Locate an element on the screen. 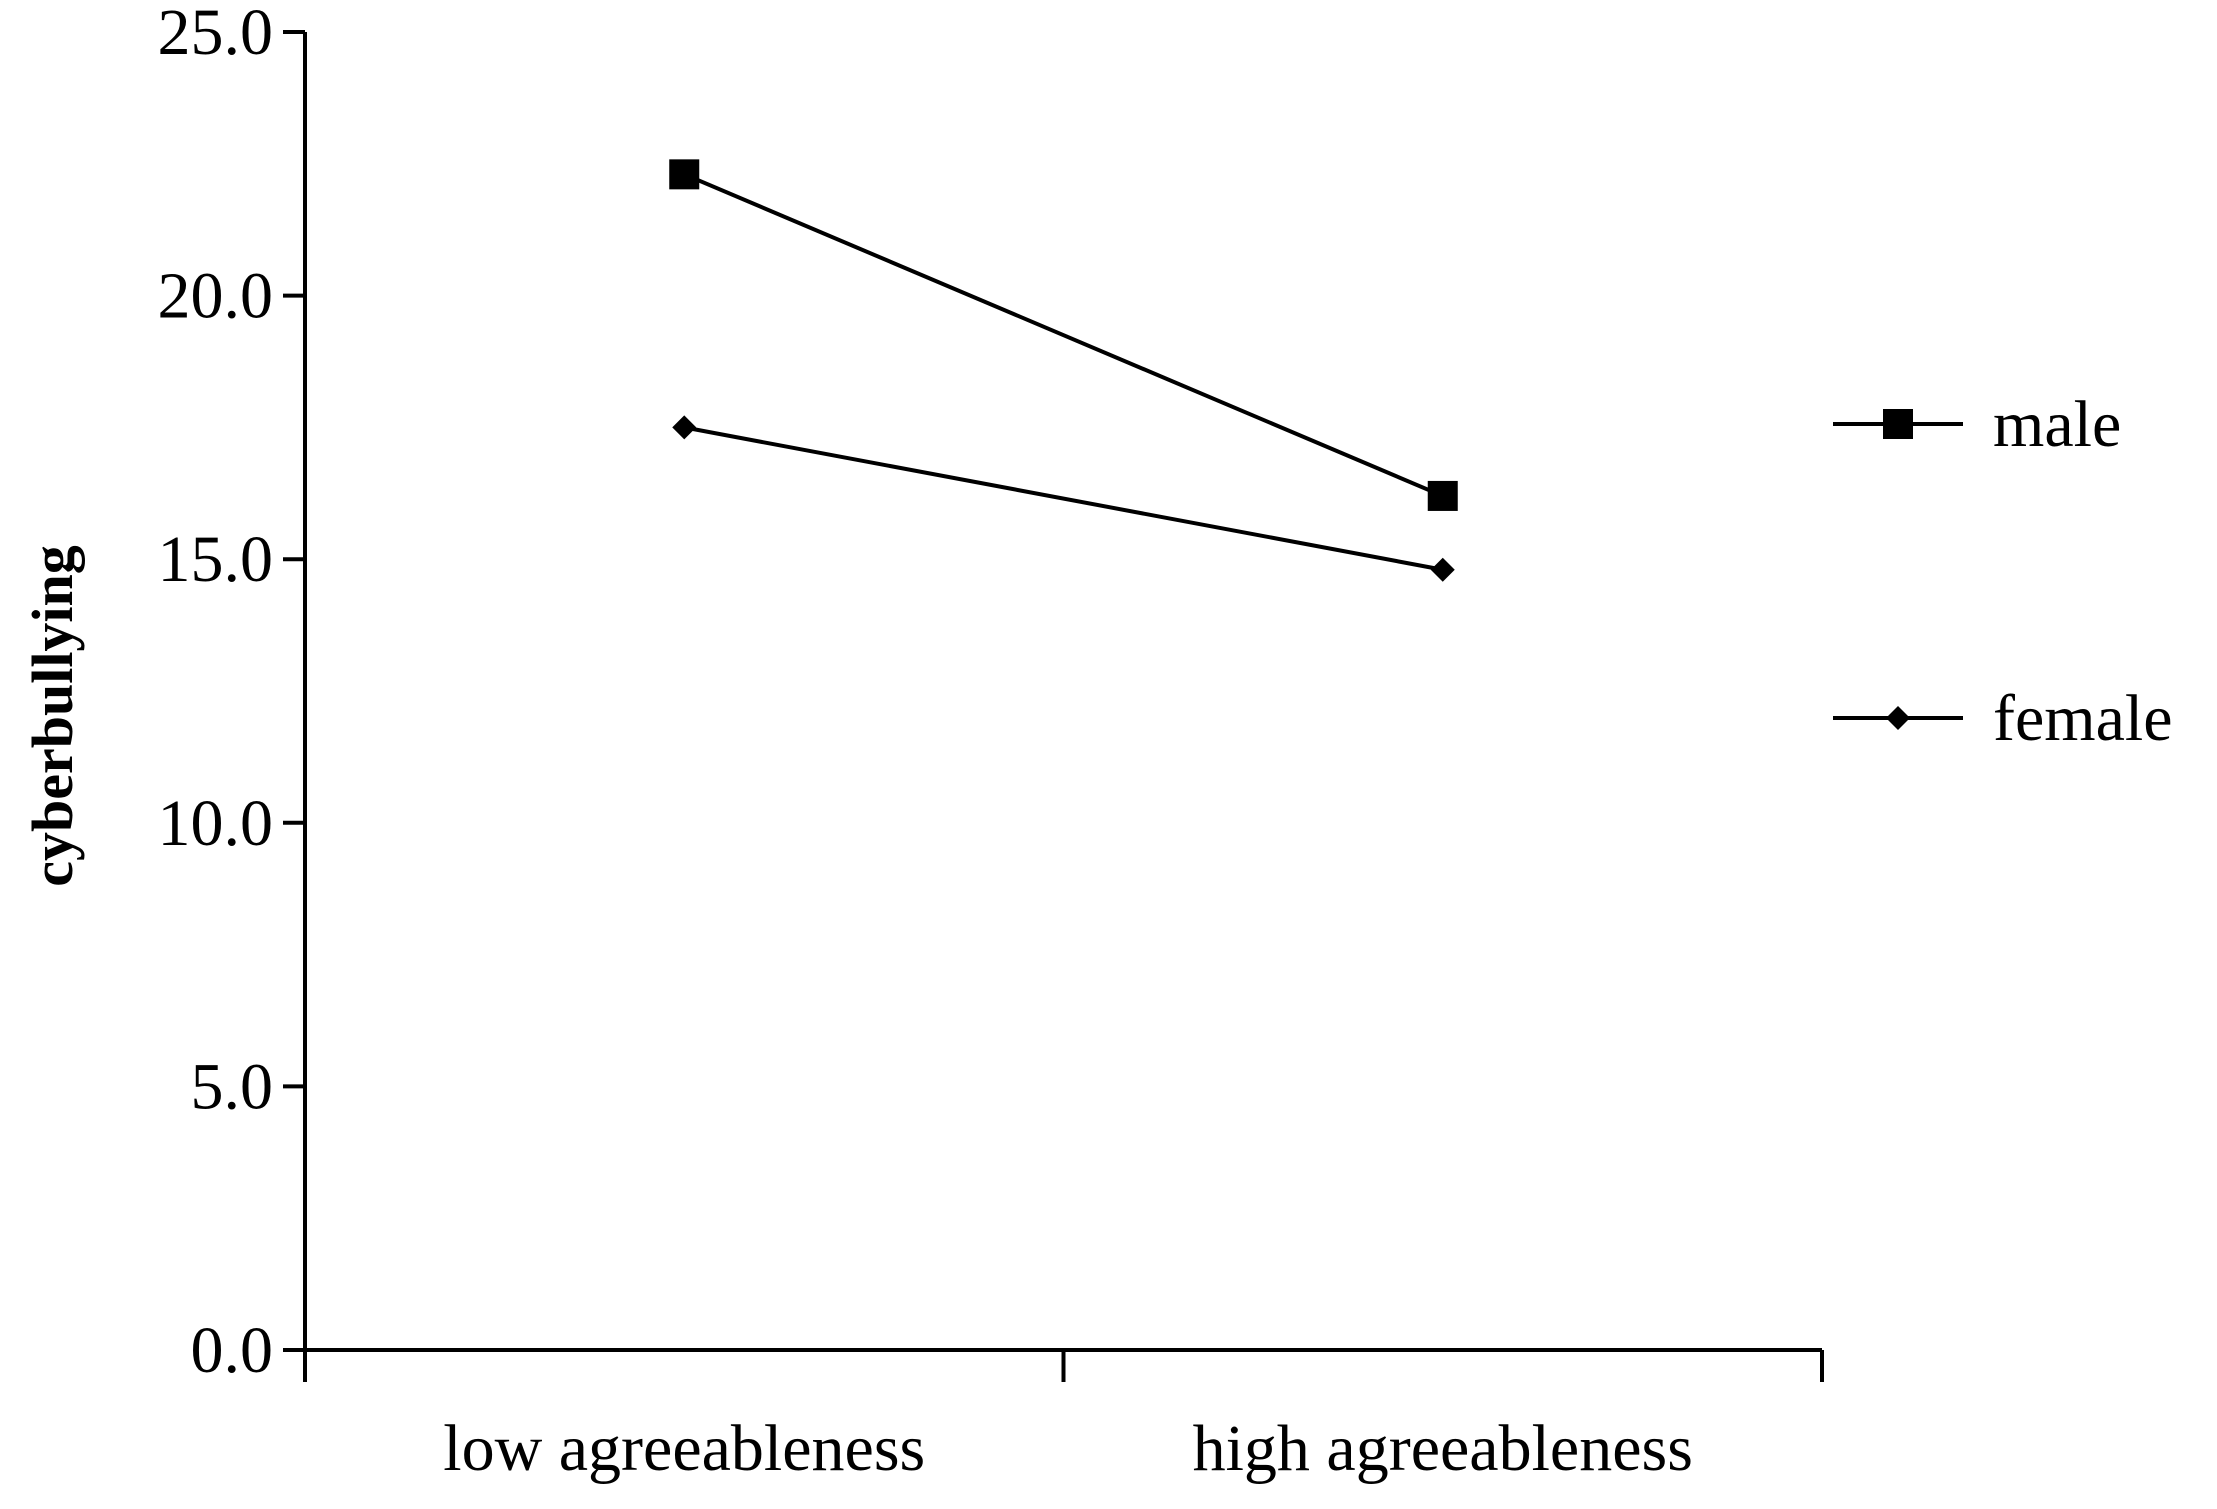 This screenshot has width=2217, height=1509. y-tick-label: 0.0 is located at coordinates (232, 1350).